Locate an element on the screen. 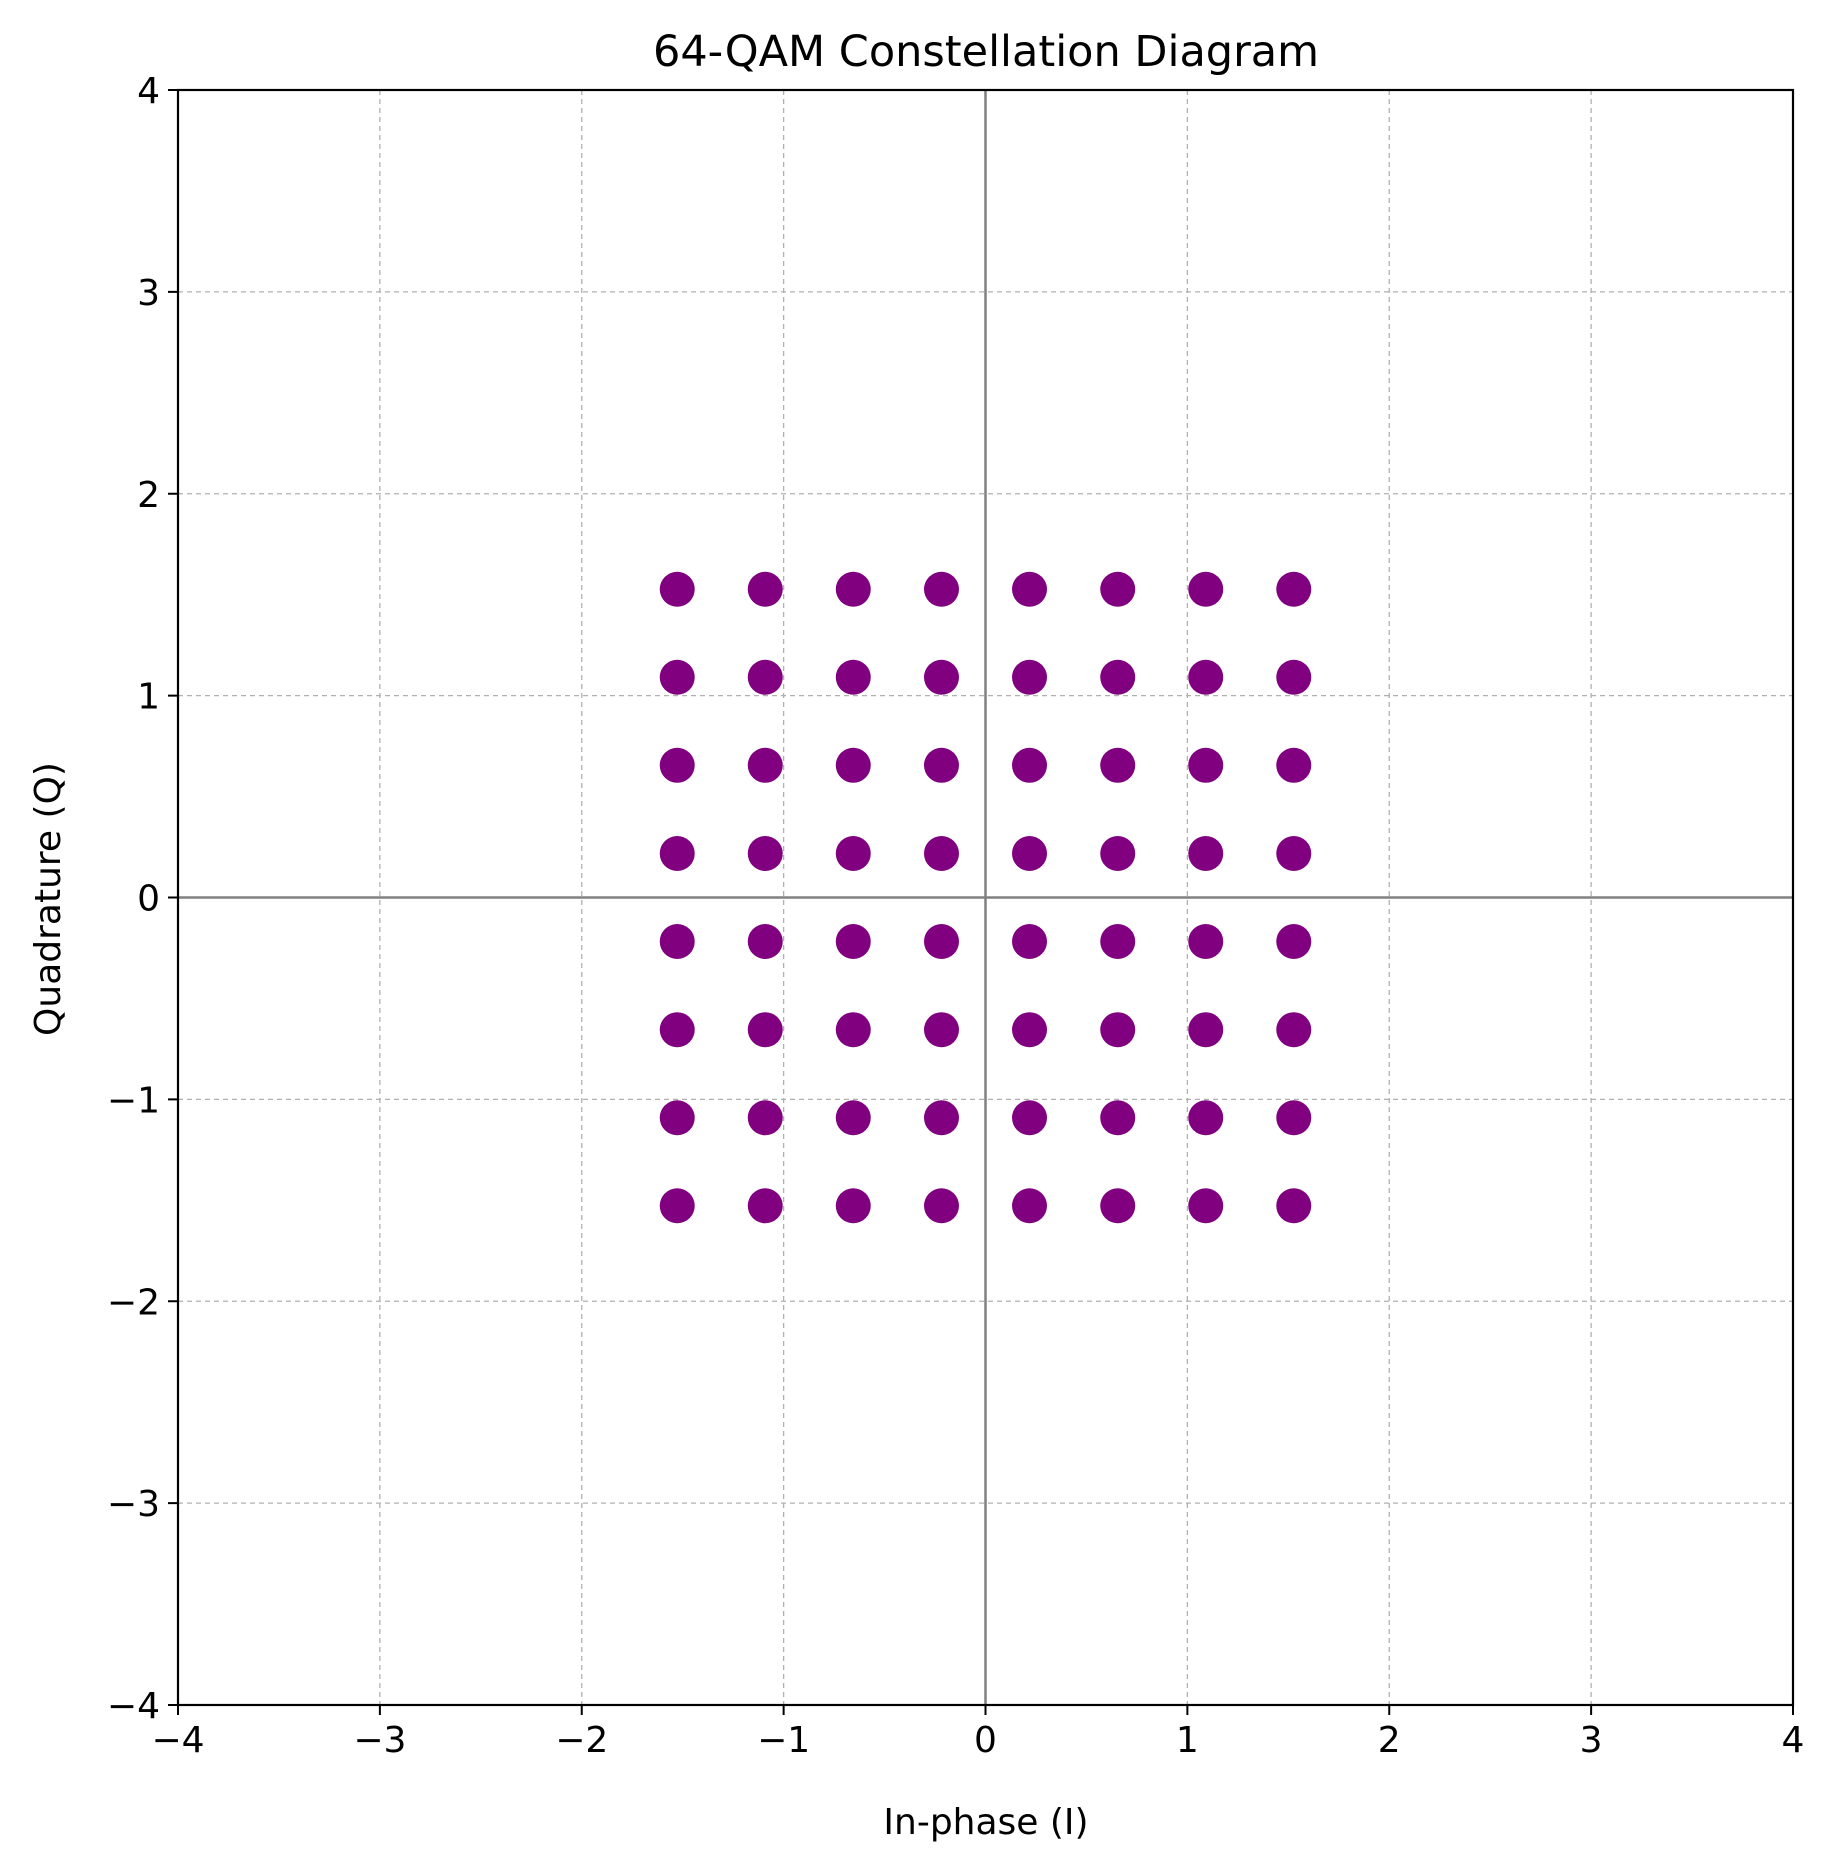 The image size is (1839, 1869). x-tick-label-6: 2 is located at coordinates (1389, 1740).